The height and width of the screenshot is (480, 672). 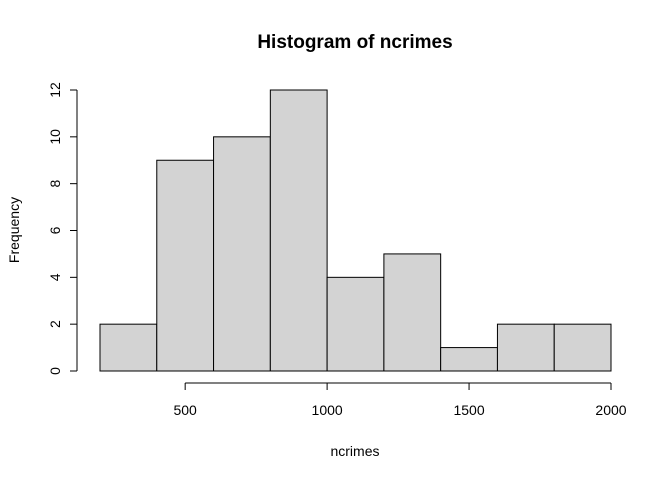 What do you see at coordinates (354, 42) in the screenshot?
I see `chart-title: Histogram of ncrimes` at bounding box center [354, 42].